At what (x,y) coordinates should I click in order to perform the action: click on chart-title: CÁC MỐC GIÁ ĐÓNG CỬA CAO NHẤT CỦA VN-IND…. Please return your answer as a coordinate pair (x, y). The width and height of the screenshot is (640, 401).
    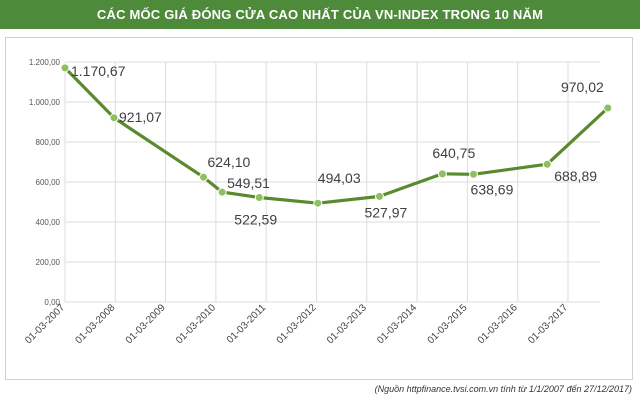
    Looking at the image, I should click on (320, 14).